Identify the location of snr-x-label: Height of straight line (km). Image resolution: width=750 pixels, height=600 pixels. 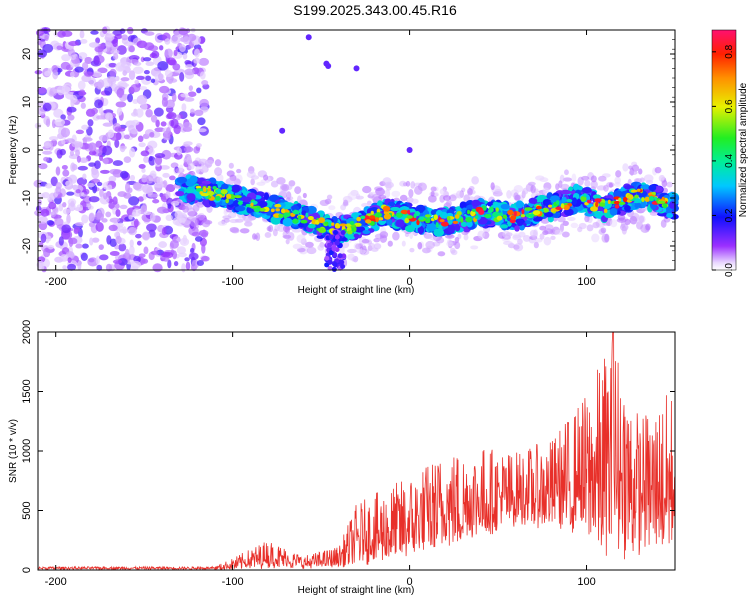
(356, 590).